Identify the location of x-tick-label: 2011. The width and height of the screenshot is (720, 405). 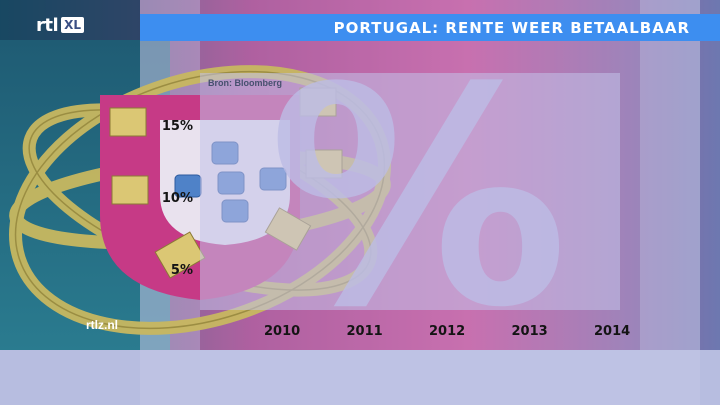
(364, 331).